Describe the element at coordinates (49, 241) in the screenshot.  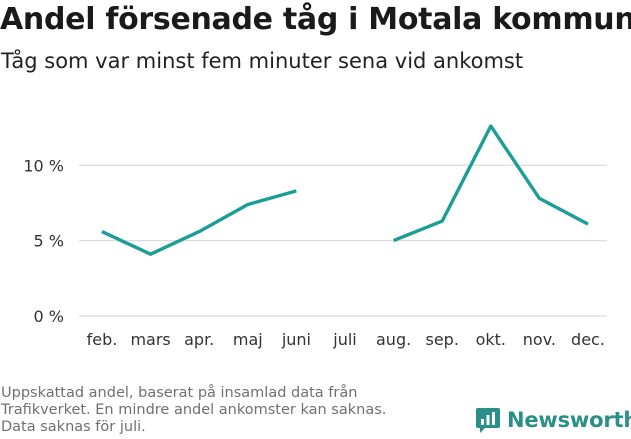
I see `y-tick-label: 5 %` at that location.